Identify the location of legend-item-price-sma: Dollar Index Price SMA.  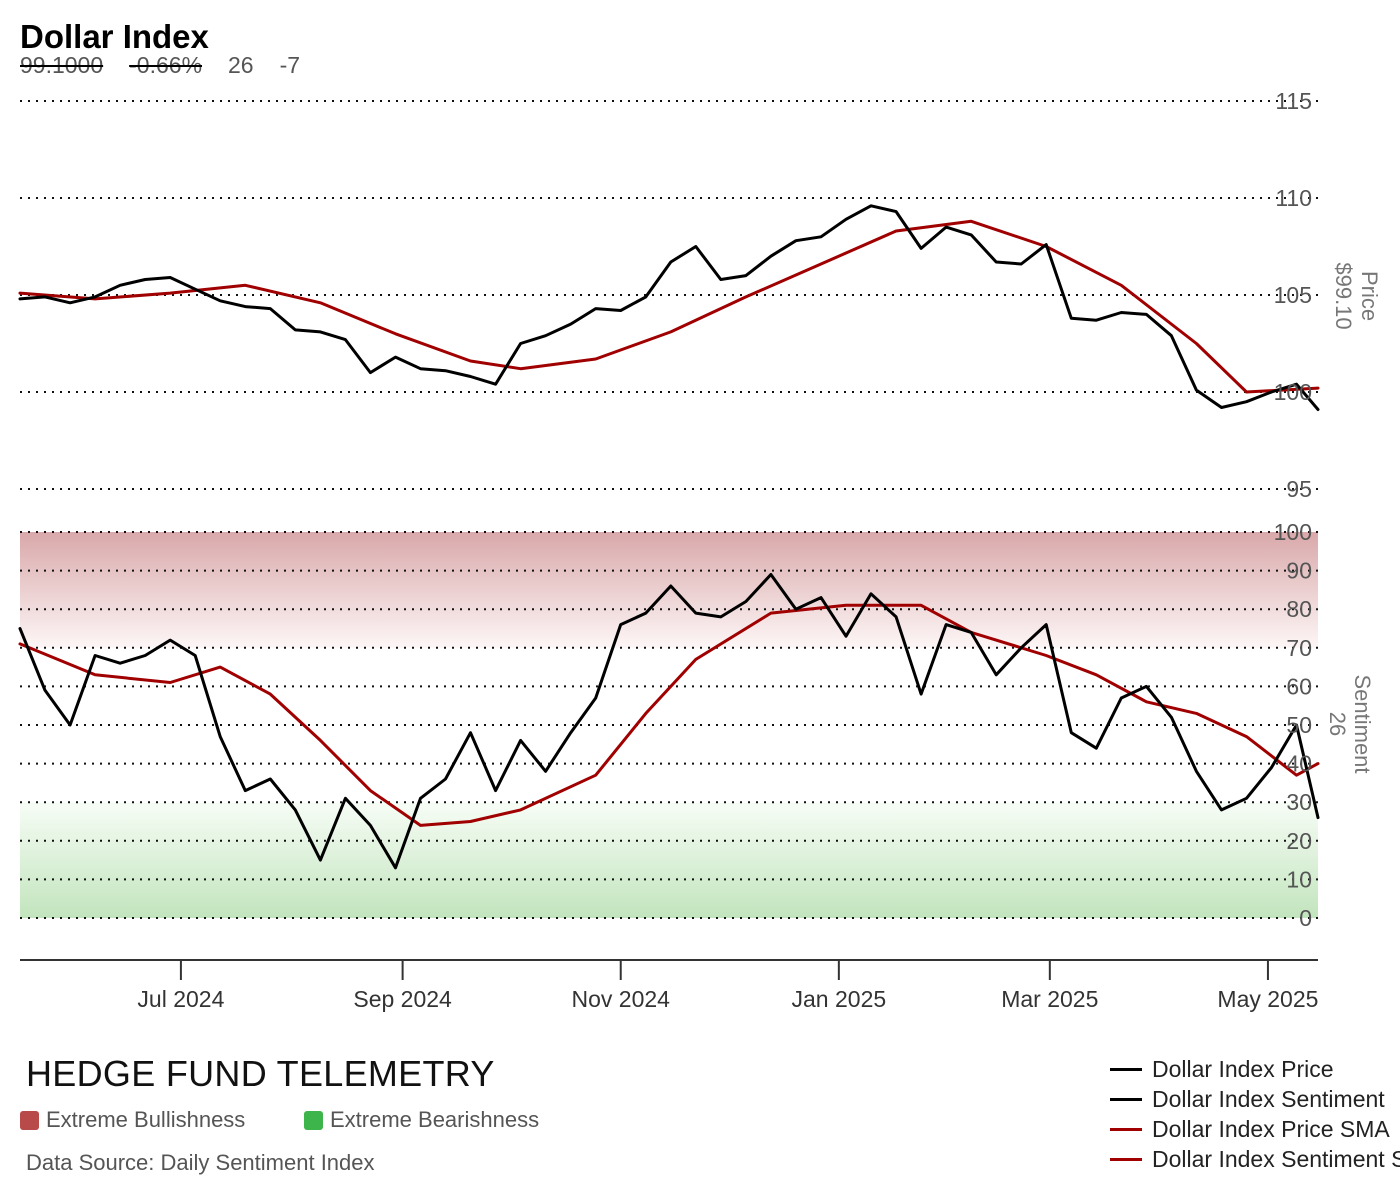
(1255, 1129).